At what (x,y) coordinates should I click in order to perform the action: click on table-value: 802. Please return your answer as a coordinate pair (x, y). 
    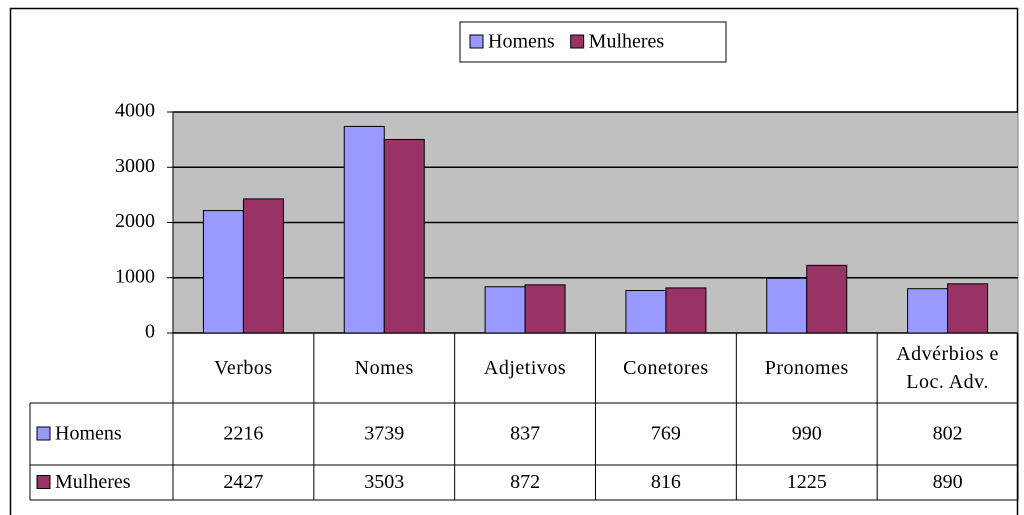
    Looking at the image, I should click on (948, 434).